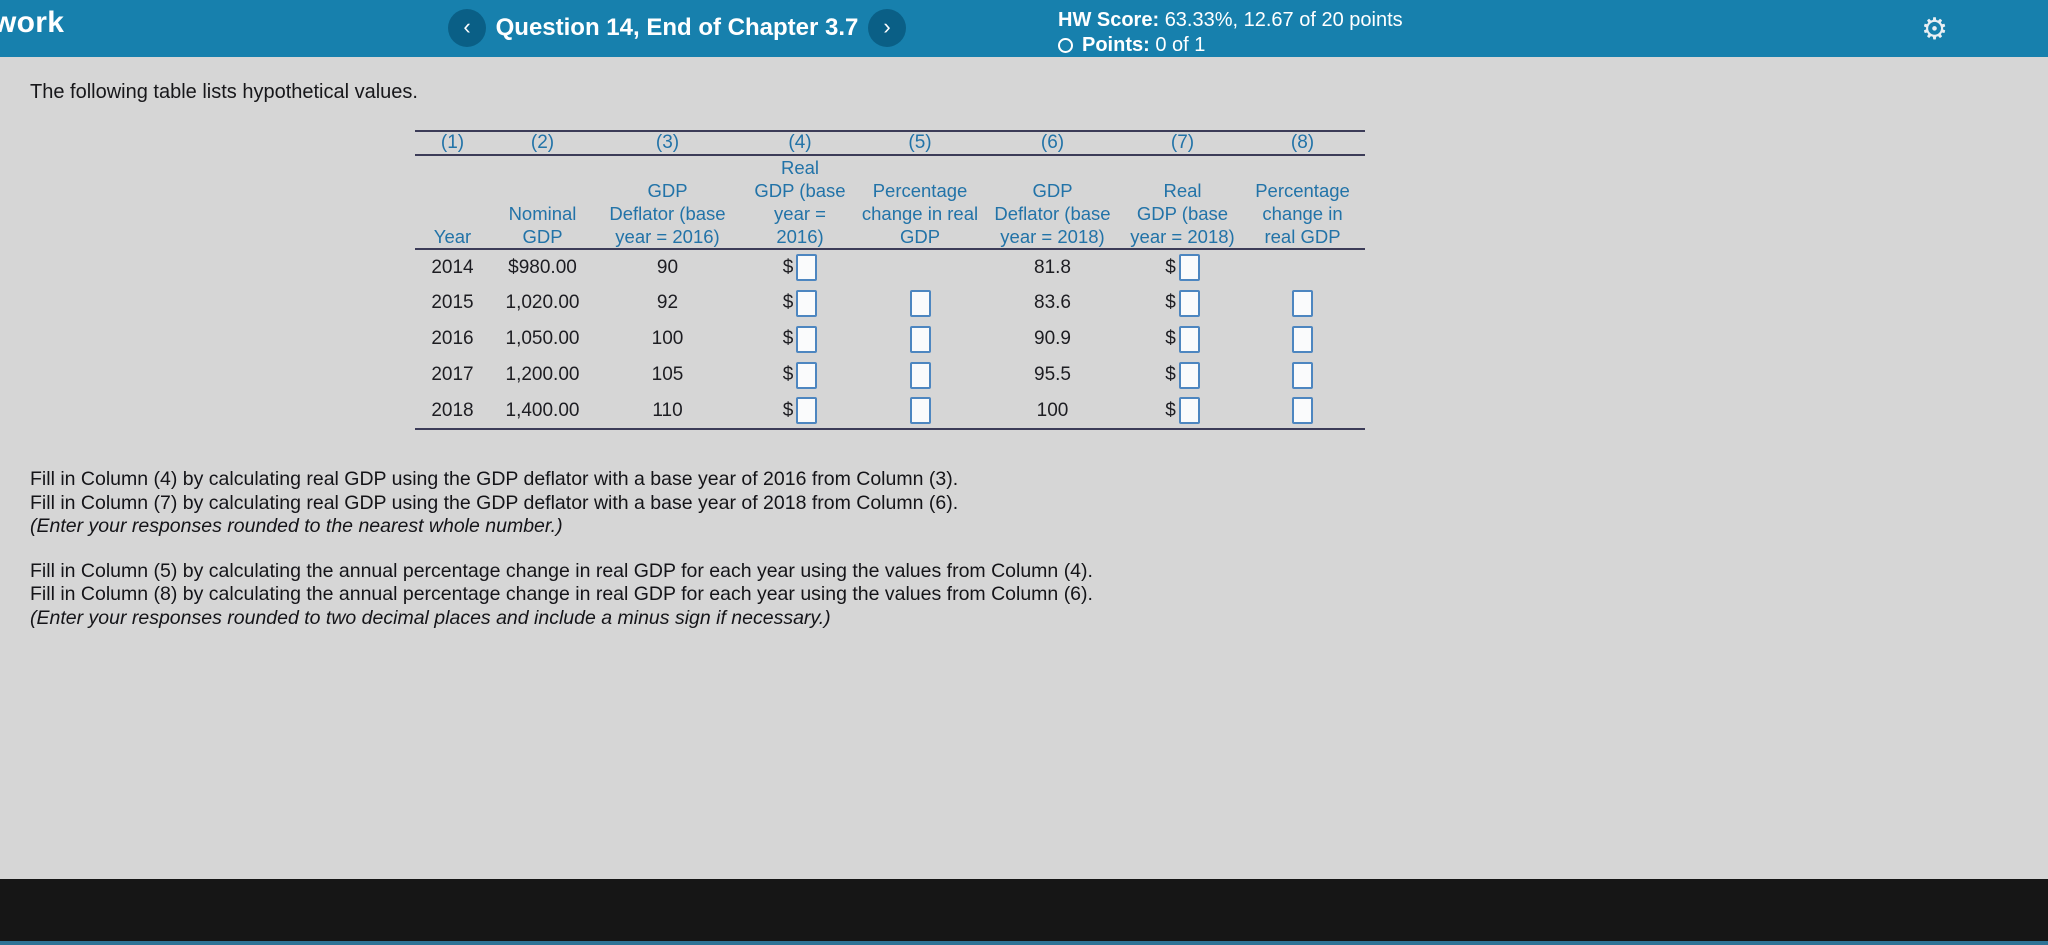 This screenshot has width=2048, height=945. What do you see at coordinates (667, 338) in the screenshot?
I see `gdp-deflator-2016-cell: 100` at bounding box center [667, 338].